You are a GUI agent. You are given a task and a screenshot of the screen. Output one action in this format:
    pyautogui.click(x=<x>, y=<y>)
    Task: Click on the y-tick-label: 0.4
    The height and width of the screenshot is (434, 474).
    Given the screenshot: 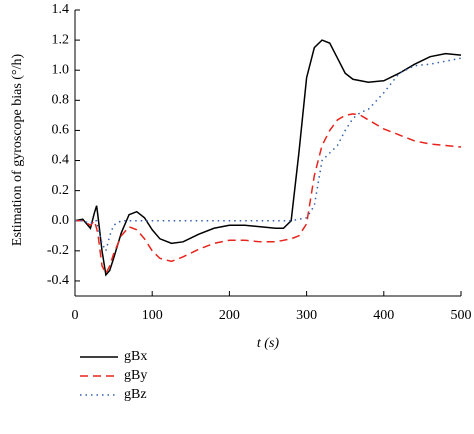 What is the action you would take?
    pyautogui.click(x=61, y=160)
    